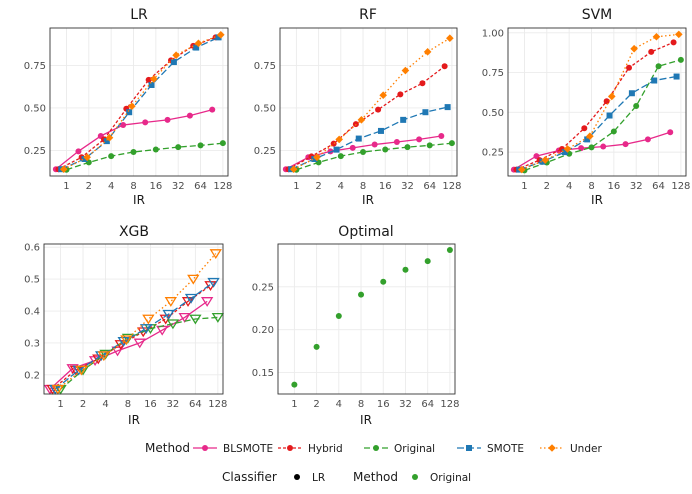  I want to click on y-tick-label: 0.5, so click(32, 280).